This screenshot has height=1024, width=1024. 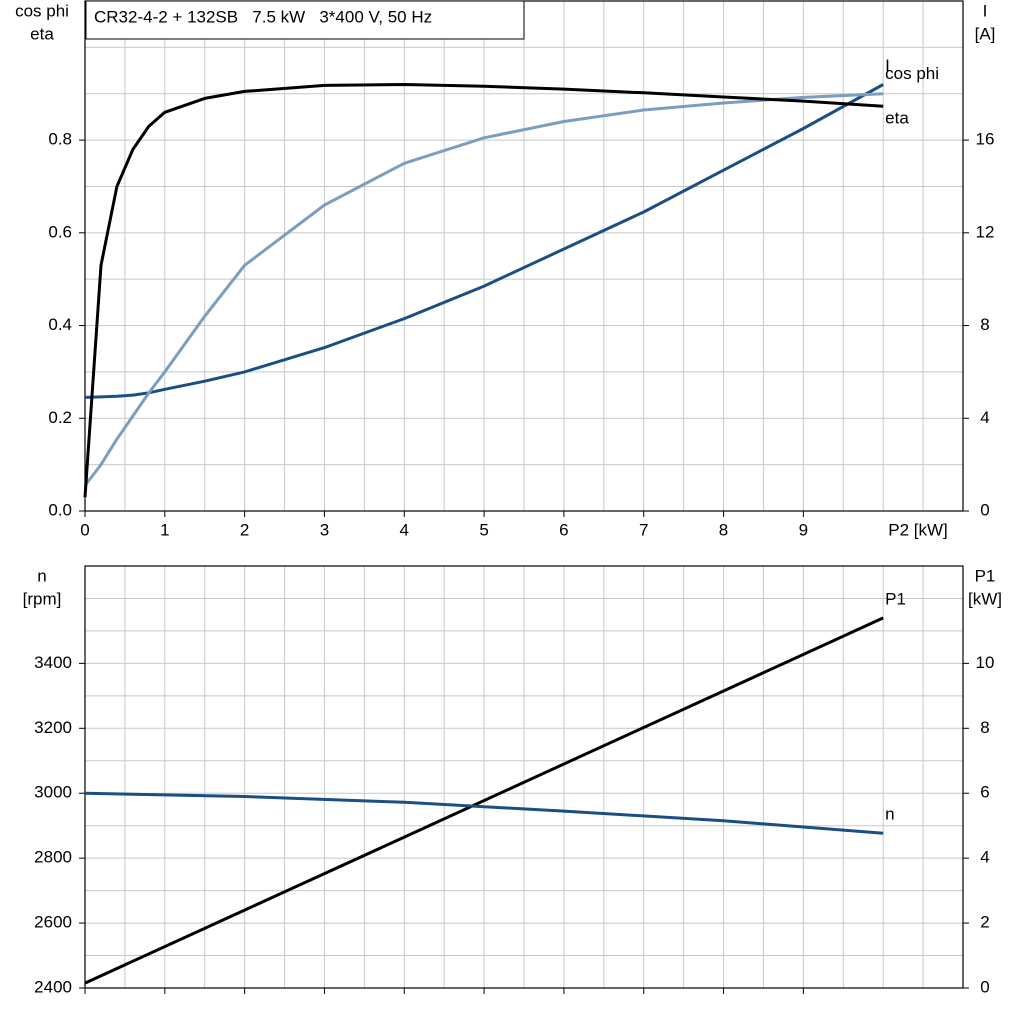 I want to click on series-line, so click(x=484, y=813).